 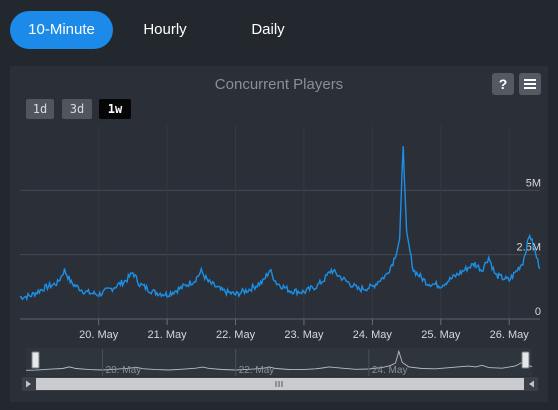 What do you see at coordinates (35, 360) in the screenshot?
I see `navigator-left-handle` at bounding box center [35, 360].